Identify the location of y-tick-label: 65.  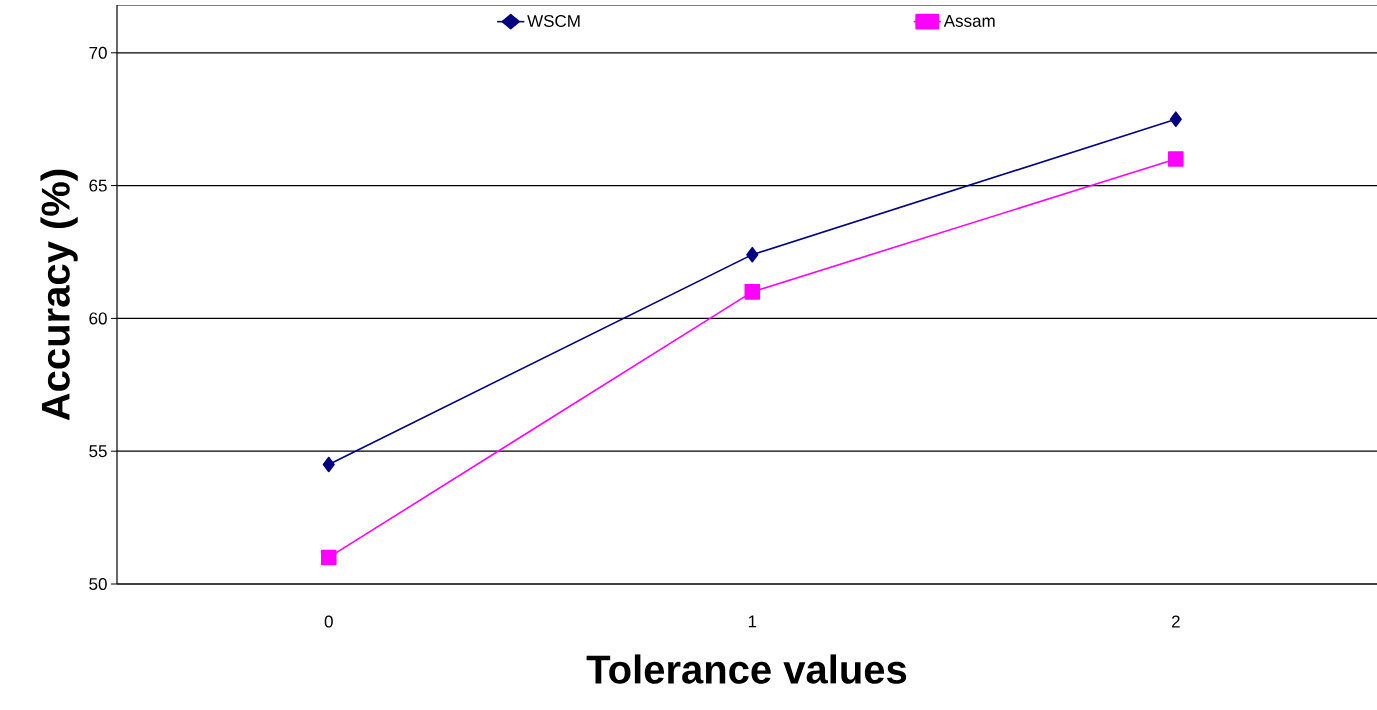
(98, 185).